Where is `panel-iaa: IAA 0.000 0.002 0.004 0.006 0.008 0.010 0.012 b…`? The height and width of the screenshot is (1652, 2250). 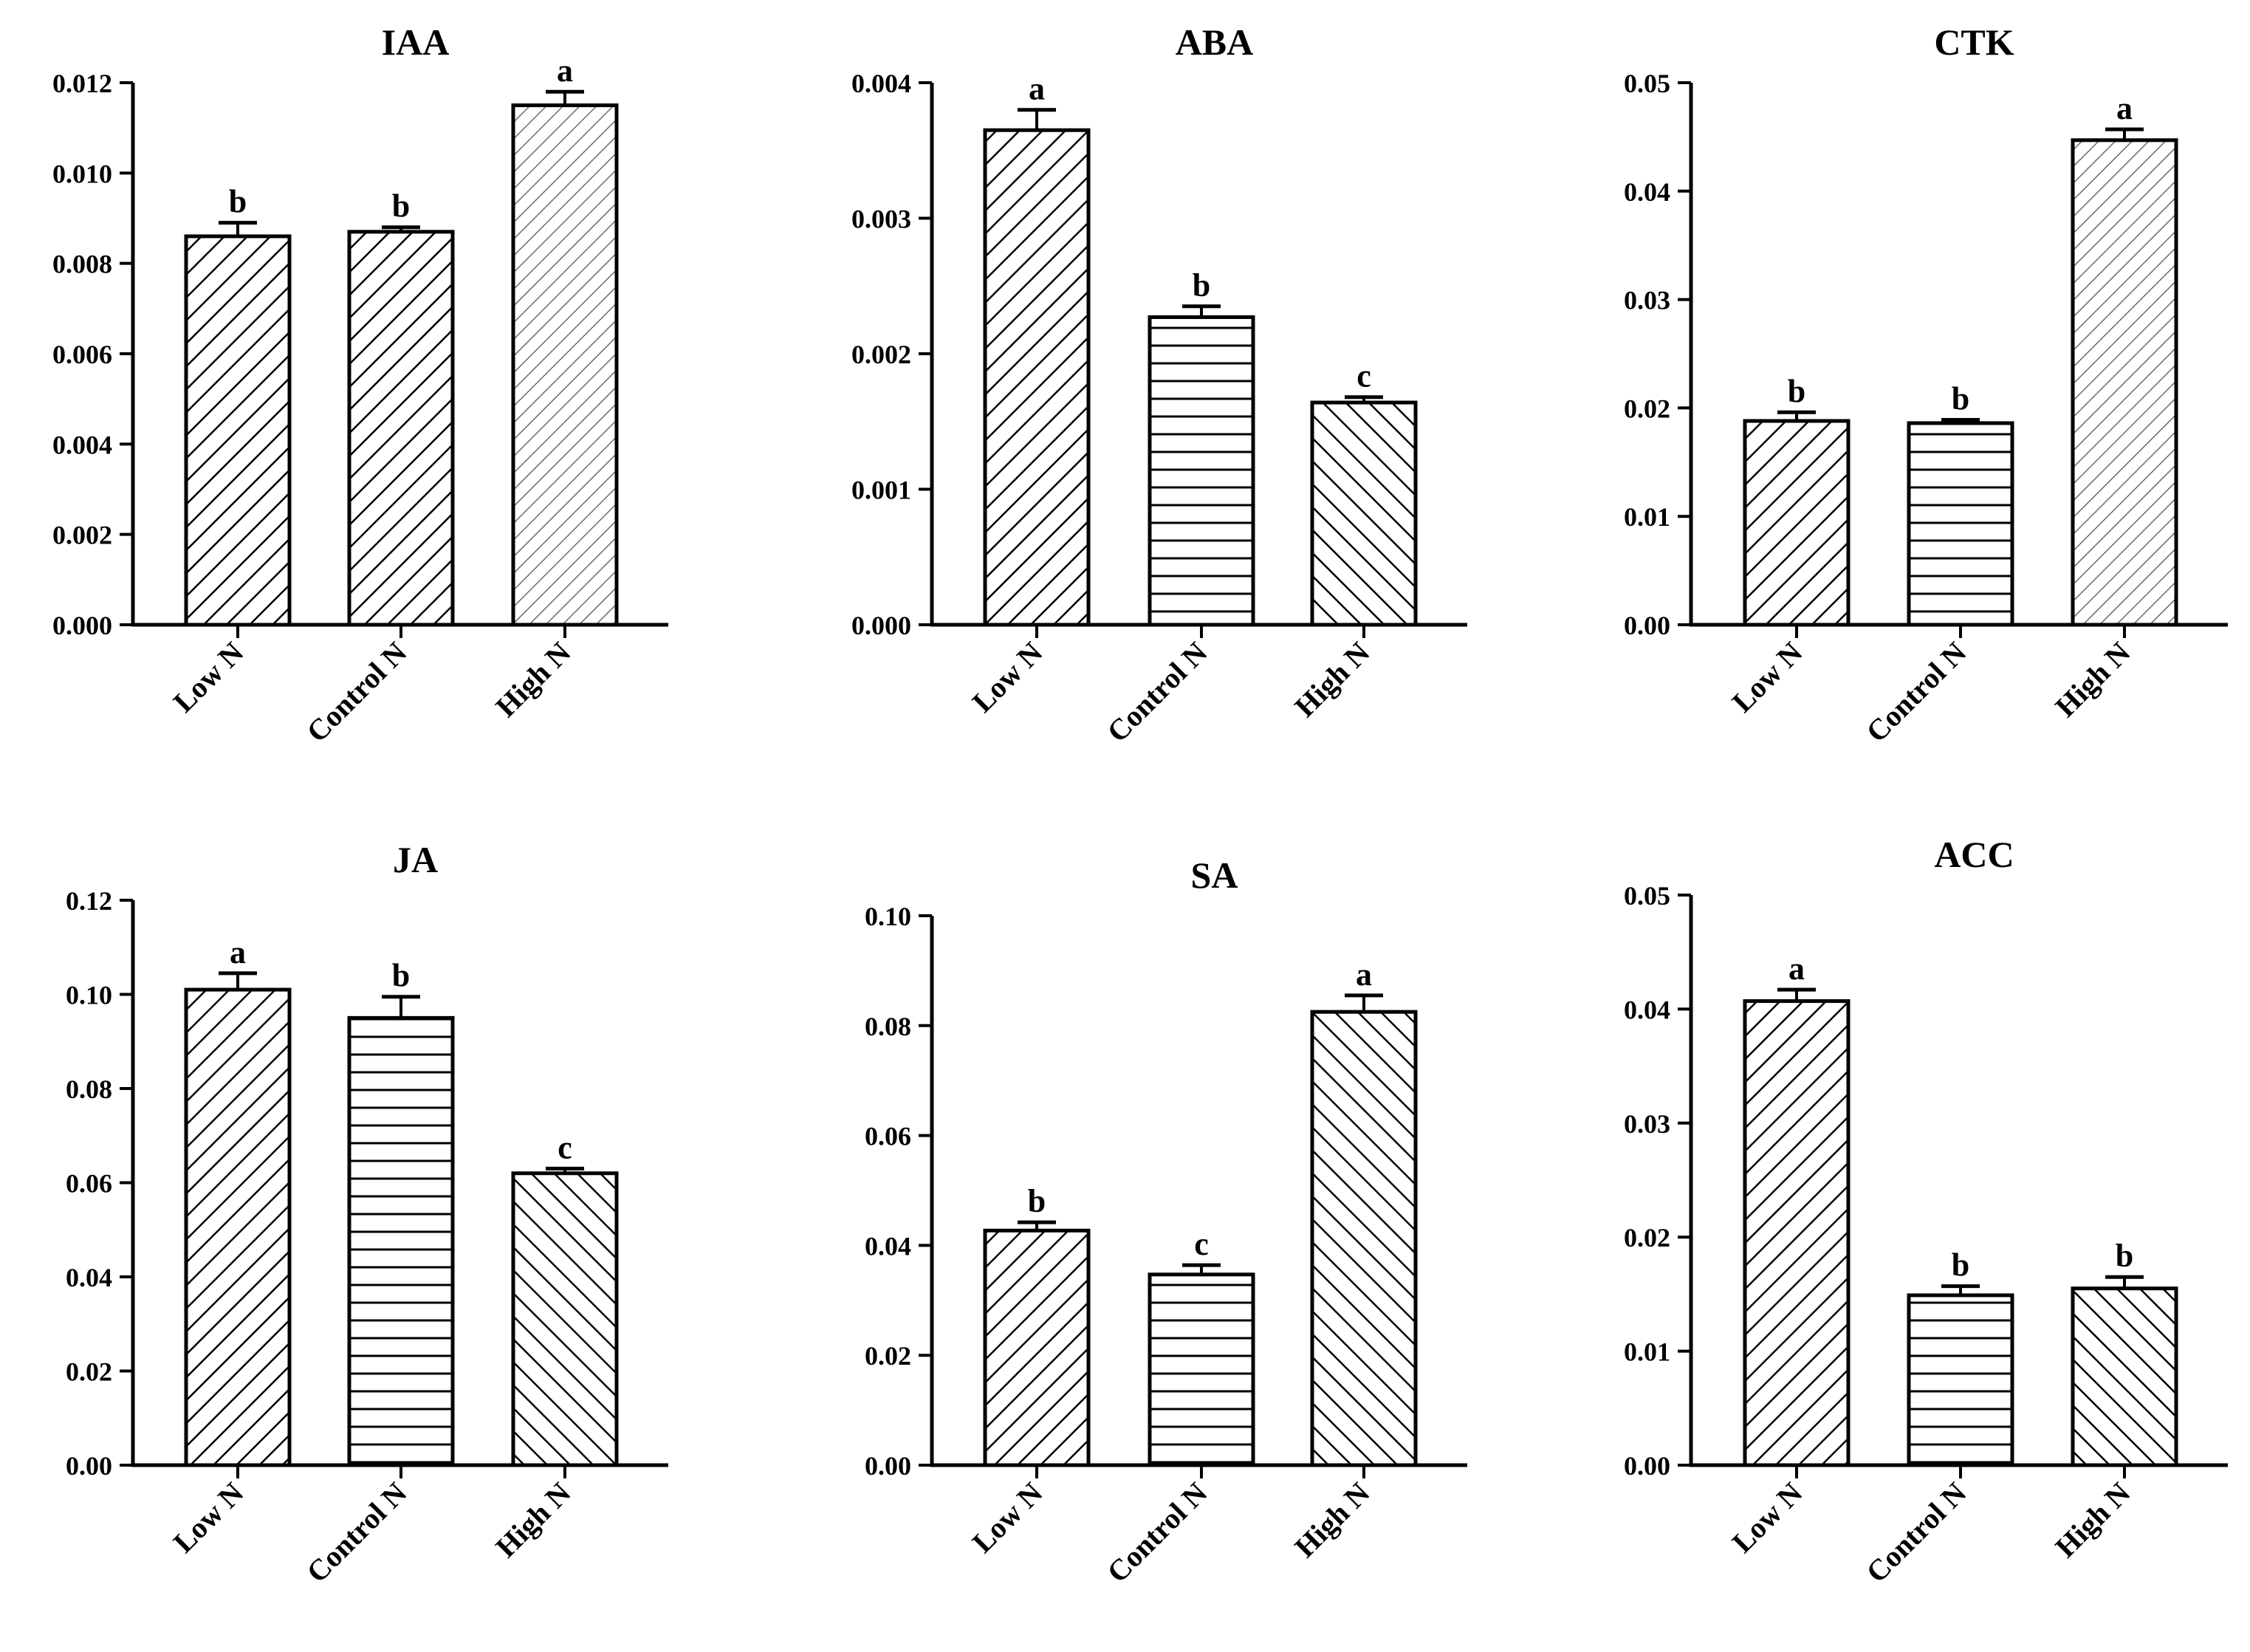
panel-iaa: IAA 0.000 0.002 0.004 0.006 0.008 0.010 0.012 b… is located at coordinates (360, 385).